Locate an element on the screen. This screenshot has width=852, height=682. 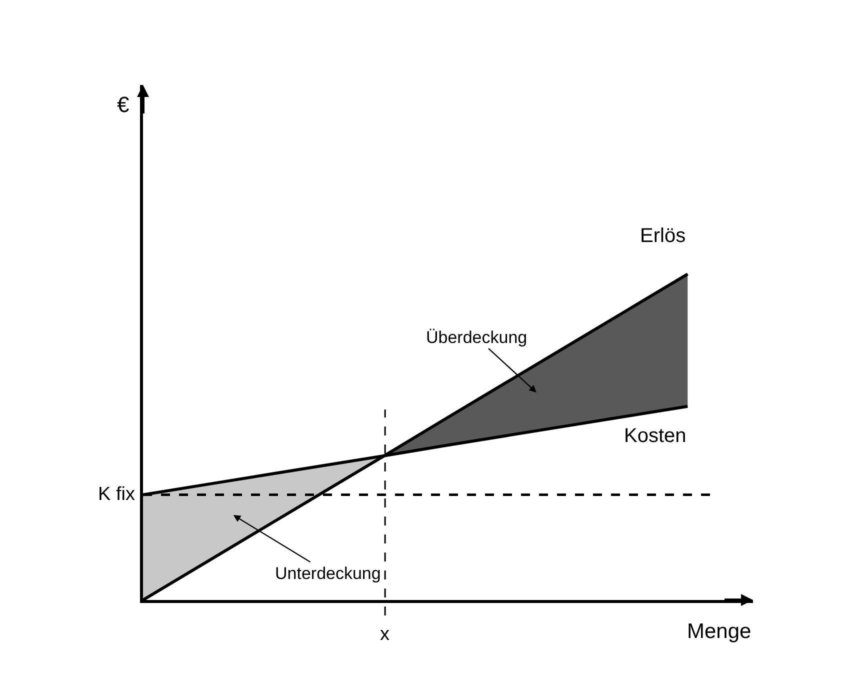
annotation: Unterdeckung is located at coordinates (328, 573).